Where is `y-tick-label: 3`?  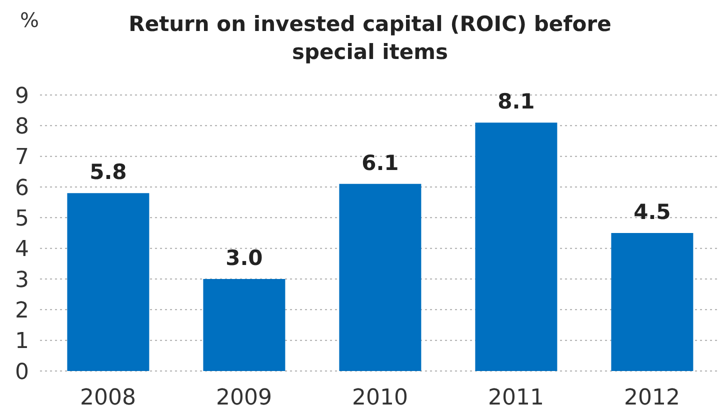
y-tick-label: 3 is located at coordinates (22, 280).